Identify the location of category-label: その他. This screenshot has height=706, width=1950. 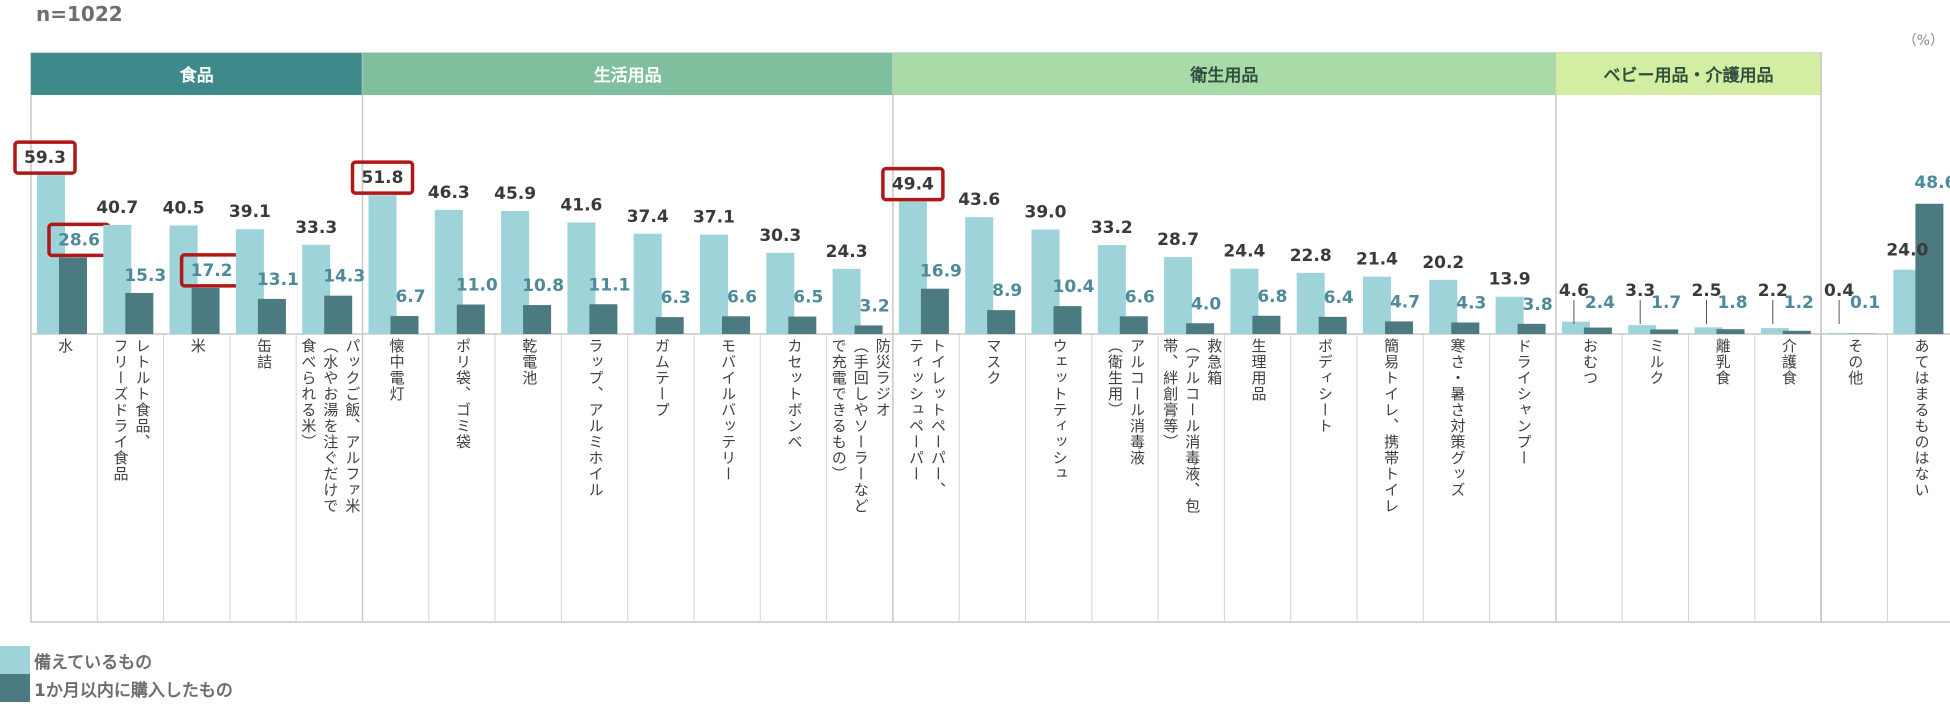
(1855, 362).